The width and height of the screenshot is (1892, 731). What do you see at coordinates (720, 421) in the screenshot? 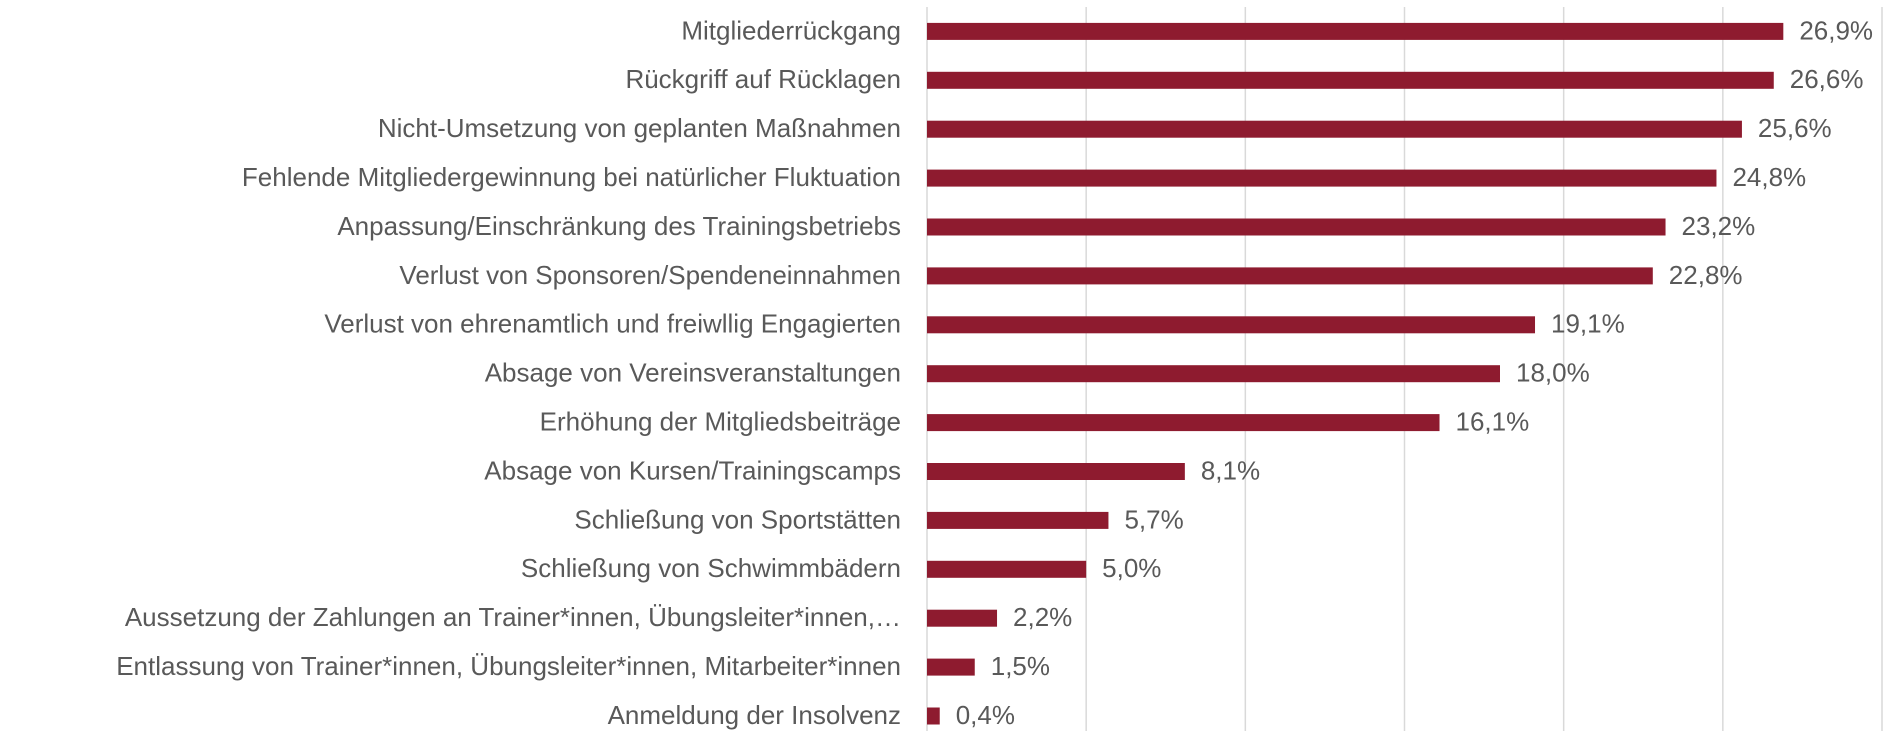
I see `y-tick-label: Erhöhung der Mitgliedsbeiträge` at bounding box center [720, 421].